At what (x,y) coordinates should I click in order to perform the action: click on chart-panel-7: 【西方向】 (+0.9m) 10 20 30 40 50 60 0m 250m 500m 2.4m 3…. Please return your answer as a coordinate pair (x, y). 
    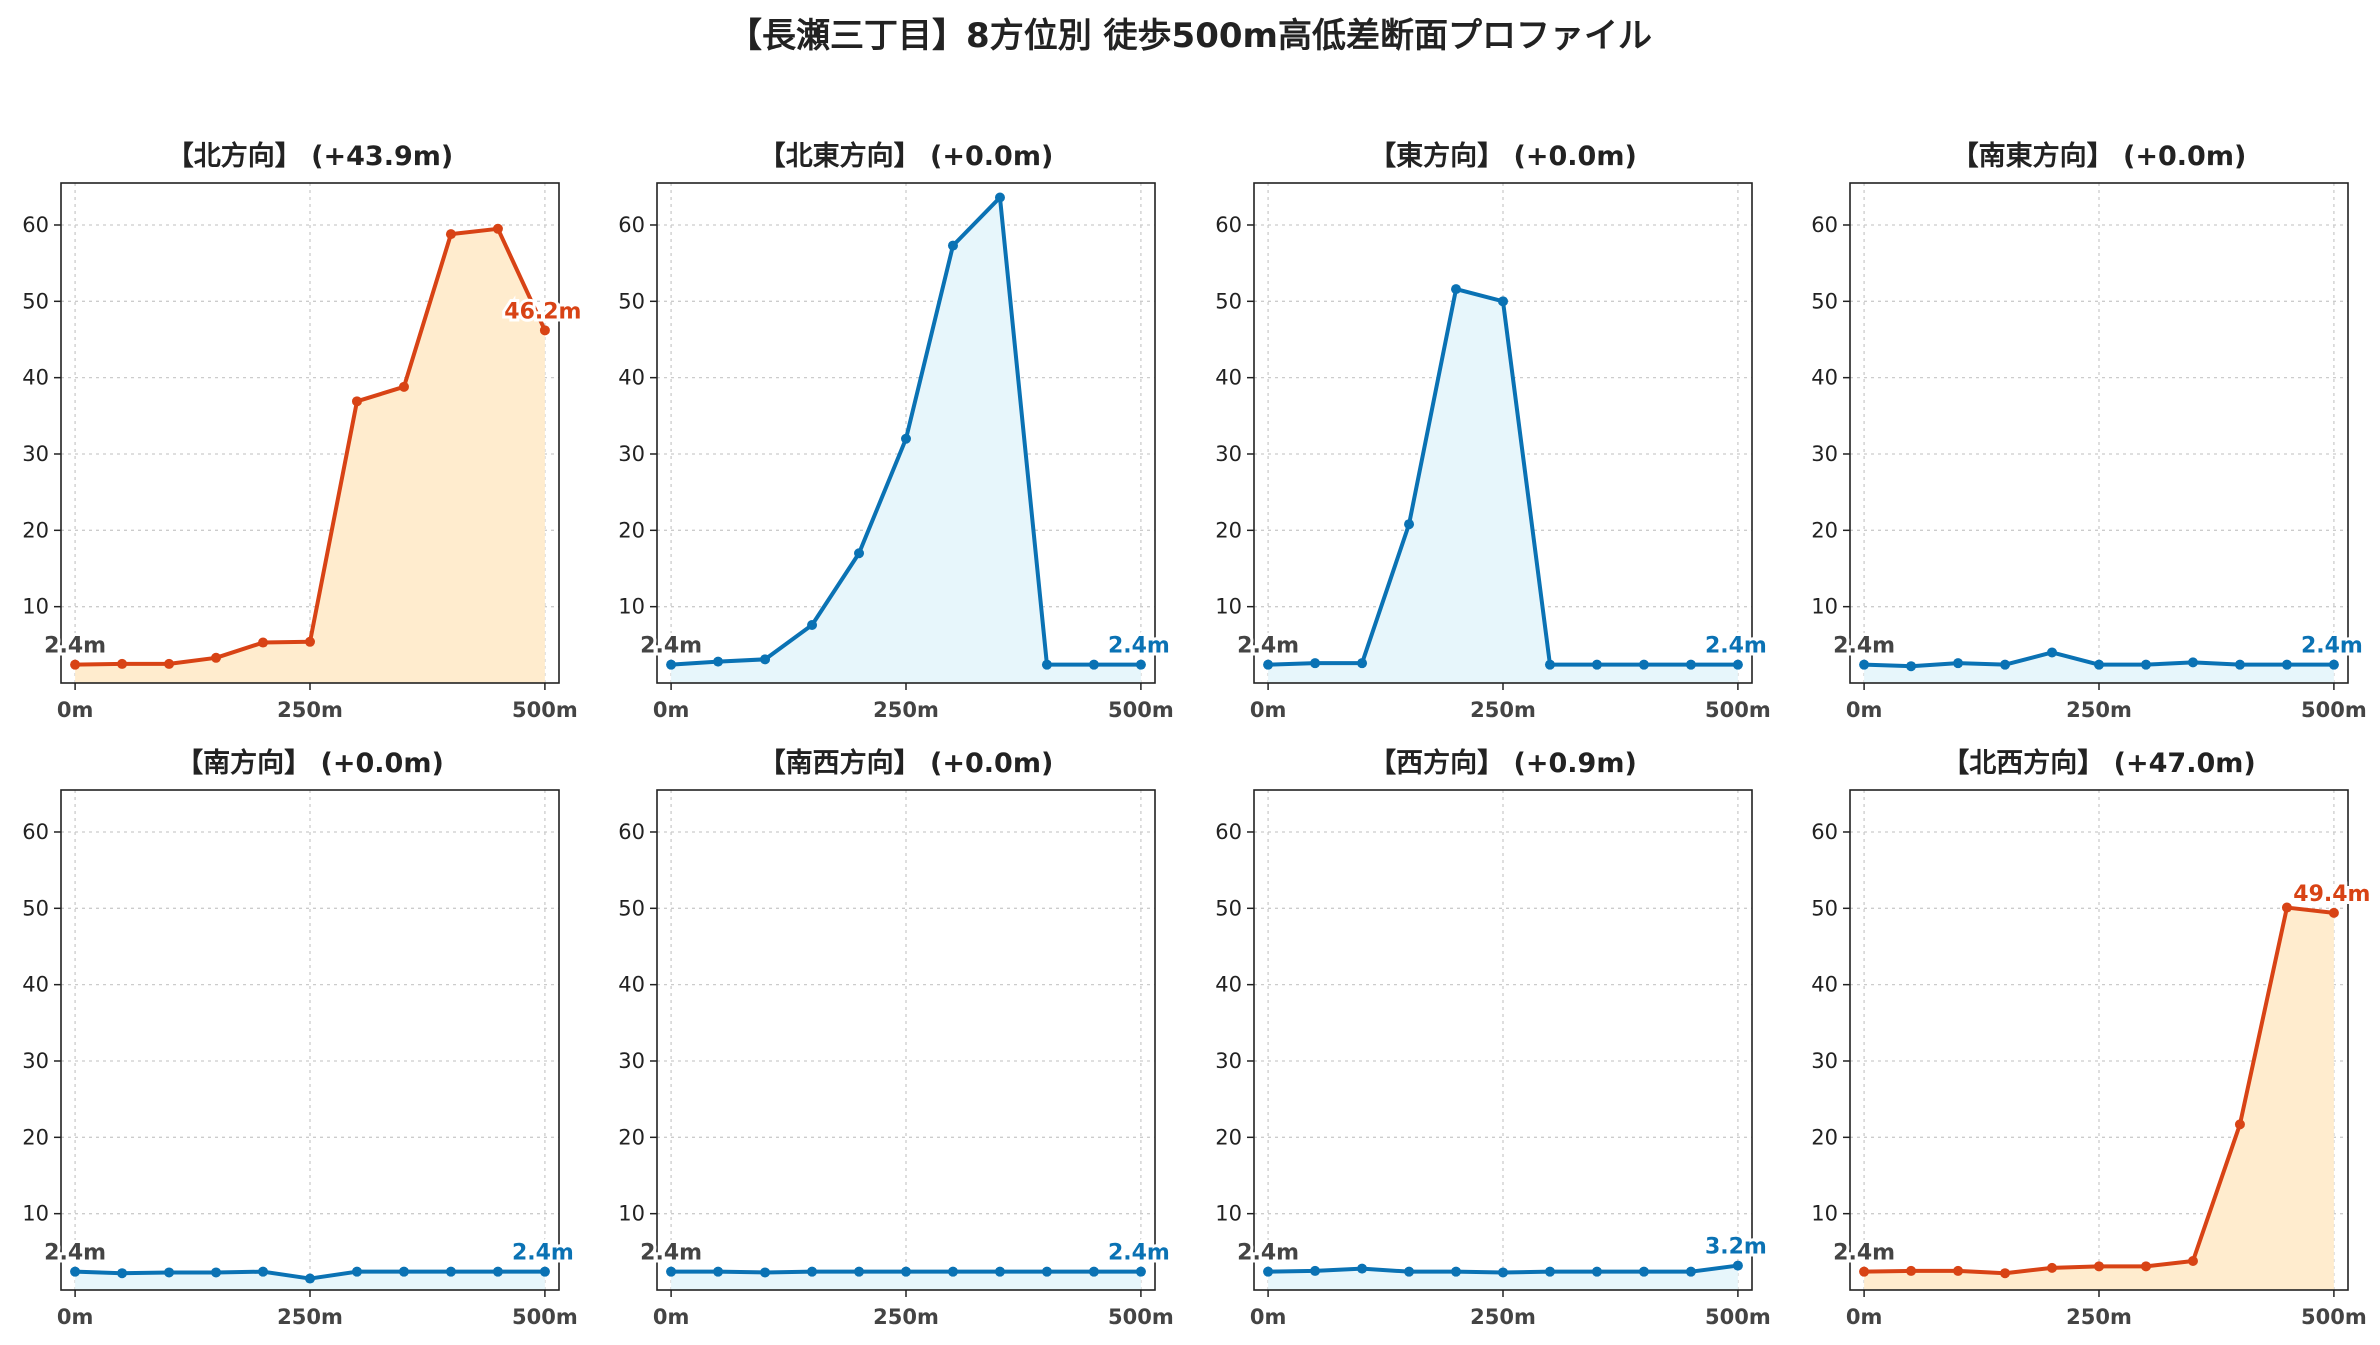
    Looking at the image, I should click on (1492, 1038).